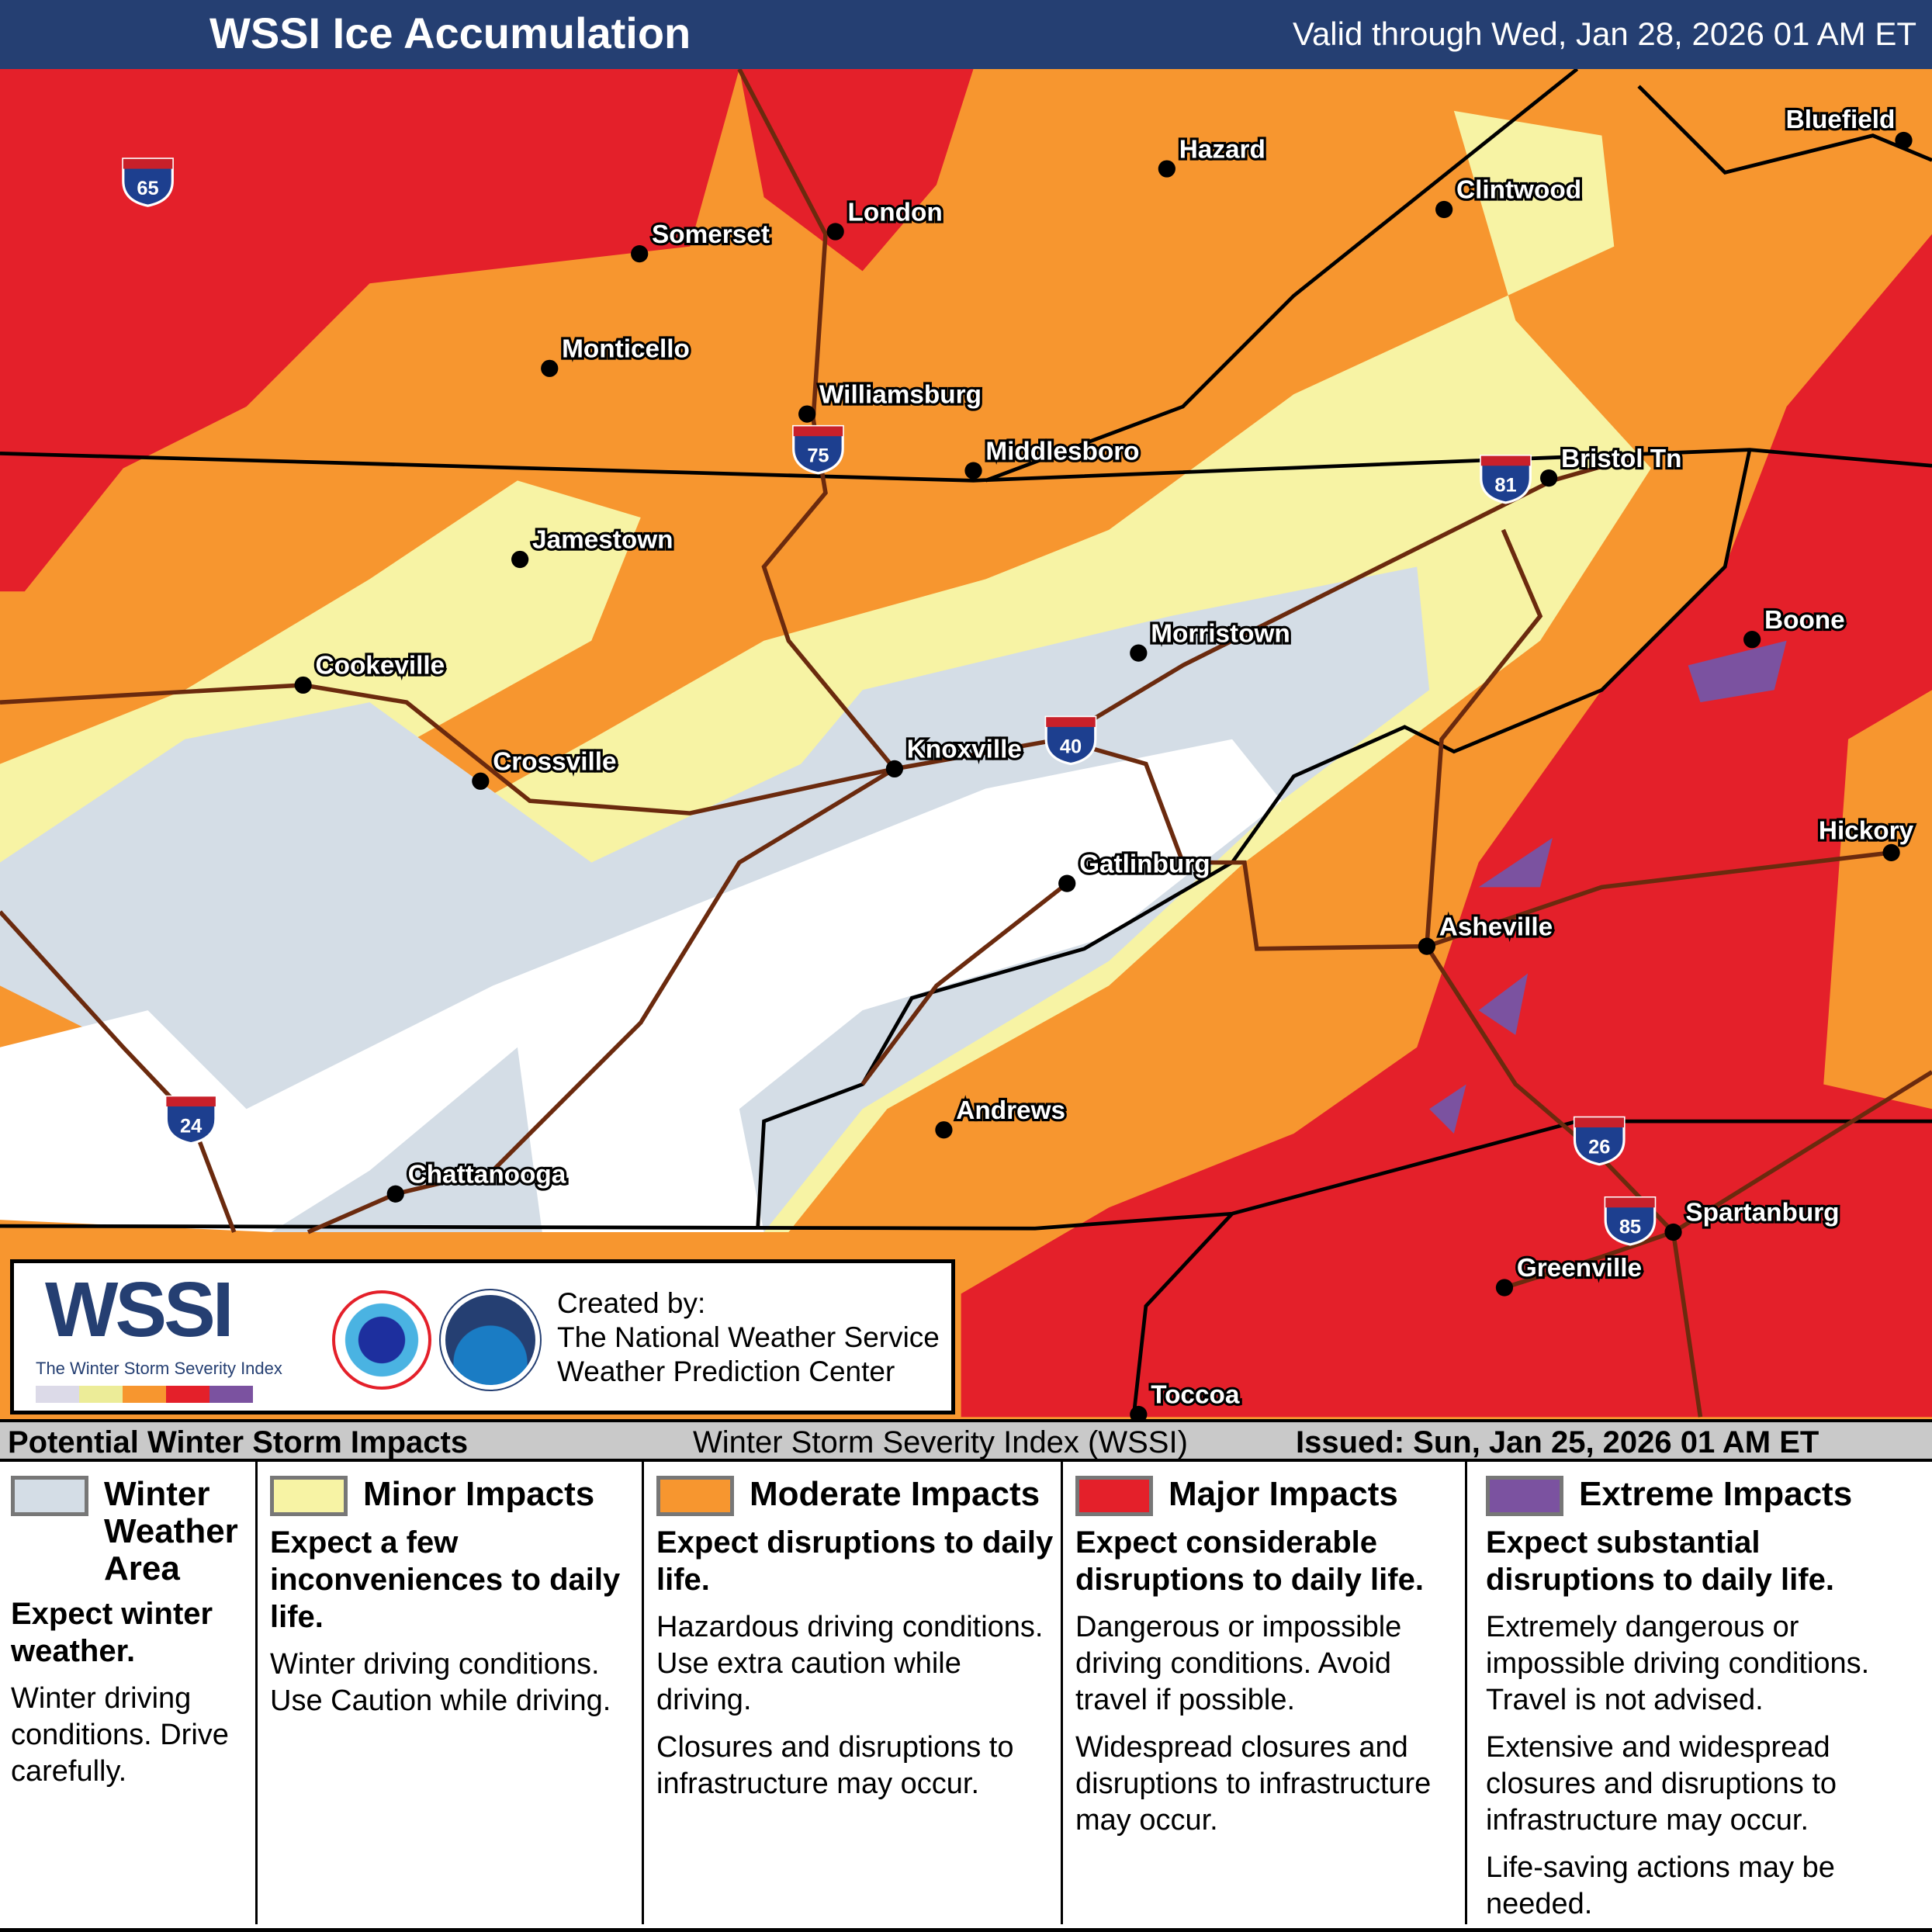  Describe the element at coordinates (1557, 1442) in the screenshot. I see `issued-time: Issued: Sun, Jan 25, 2026 01 AM ET` at that location.